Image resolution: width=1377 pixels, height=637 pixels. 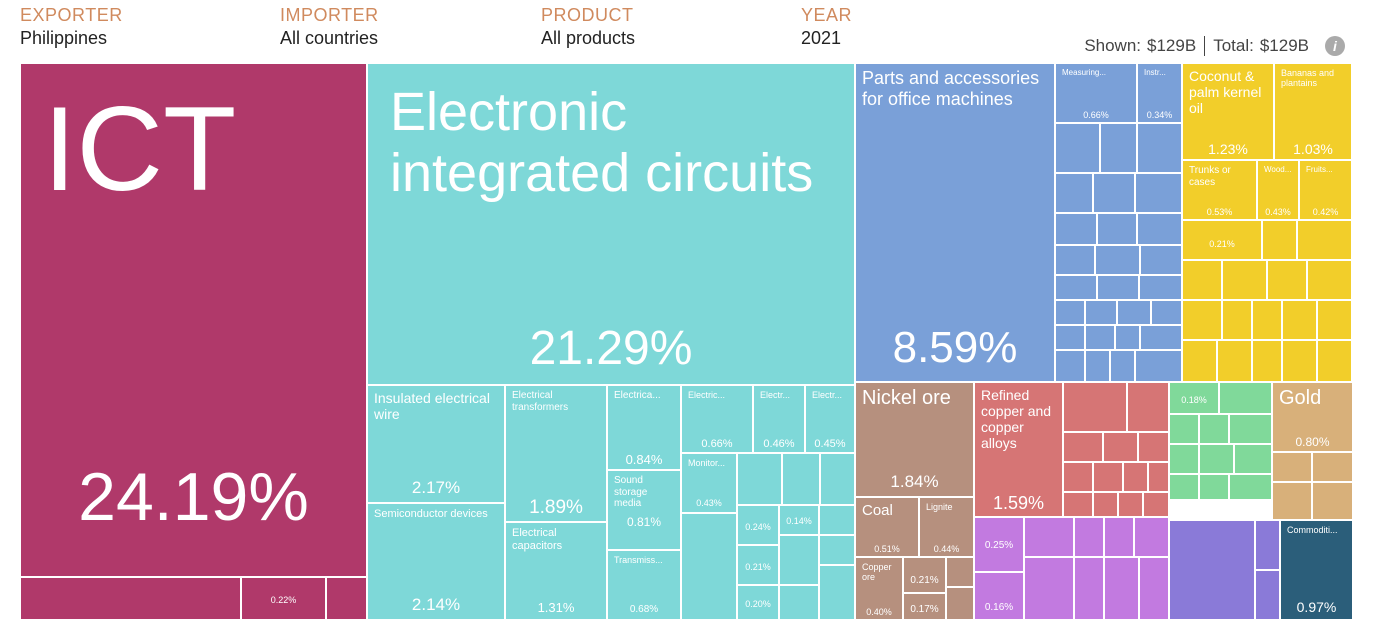 I want to click on treemap-tile-product: 0.20%, so click(x=758, y=602).